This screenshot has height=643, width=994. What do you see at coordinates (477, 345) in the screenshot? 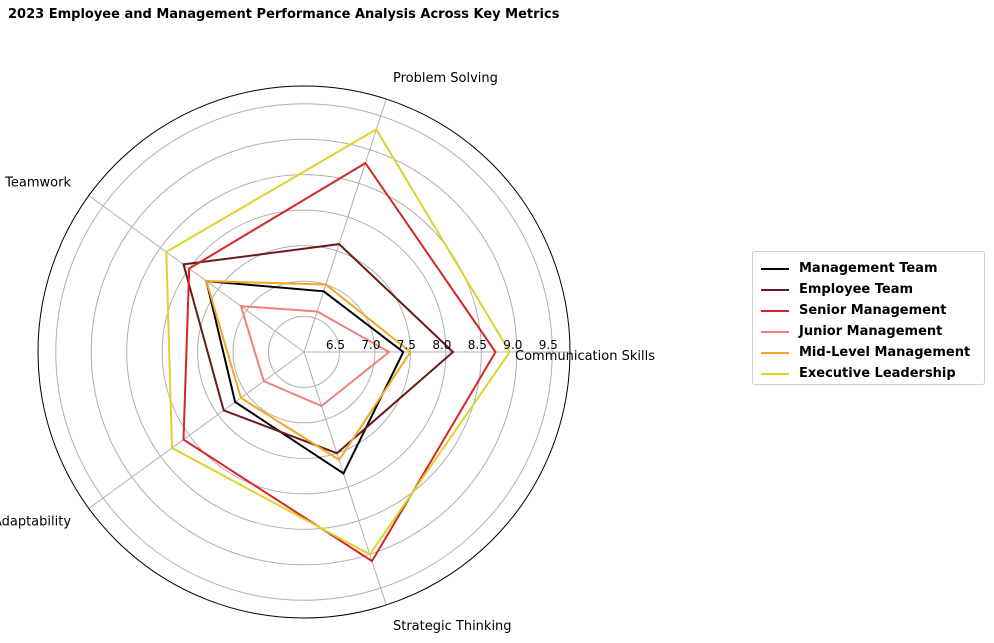
I see `radial-tick-label: 8.5` at bounding box center [477, 345].